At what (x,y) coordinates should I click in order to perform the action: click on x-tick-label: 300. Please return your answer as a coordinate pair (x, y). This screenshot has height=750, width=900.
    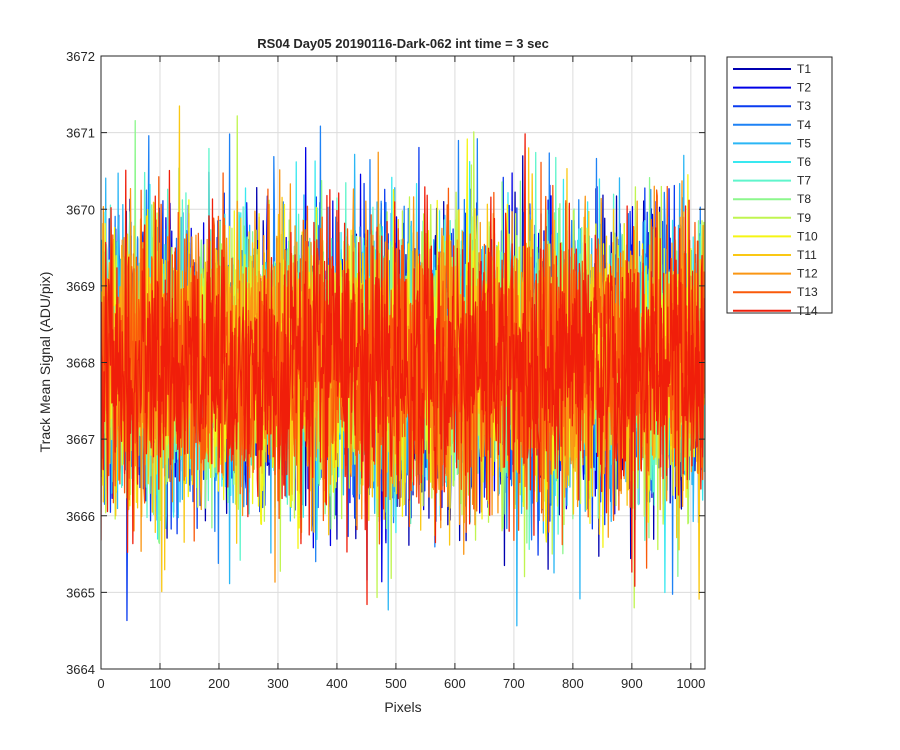
    Looking at the image, I should click on (278, 683).